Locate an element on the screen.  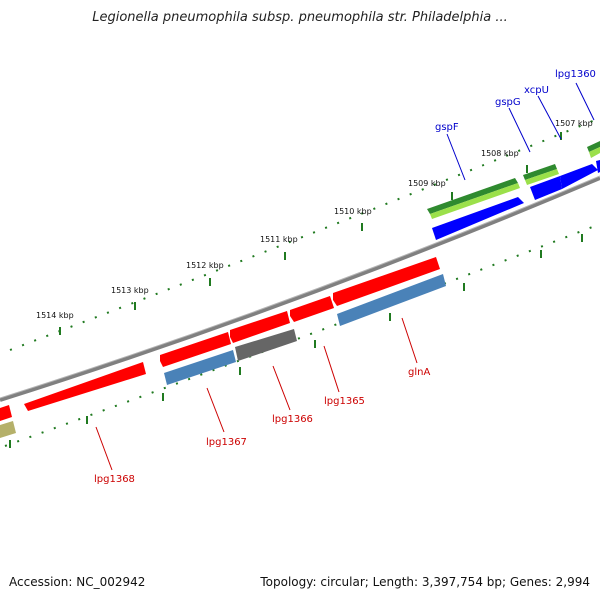
tick-label: 1510 kbp is located at coordinates (353, 211).